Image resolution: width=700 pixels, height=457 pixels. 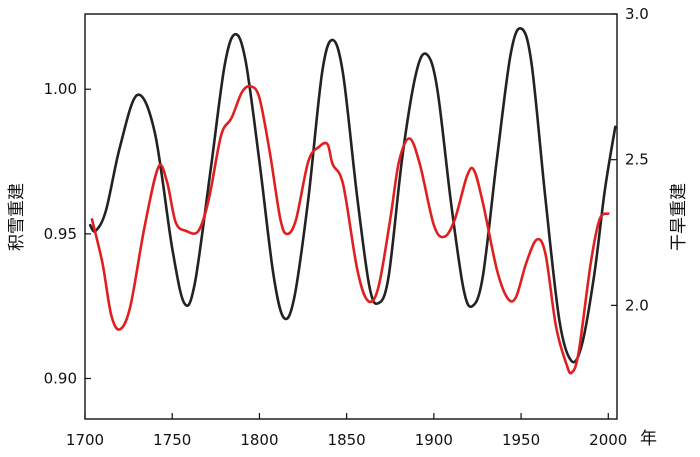 What do you see at coordinates (608, 440) in the screenshot?
I see `x-tick-label: 2000` at bounding box center [608, 440].